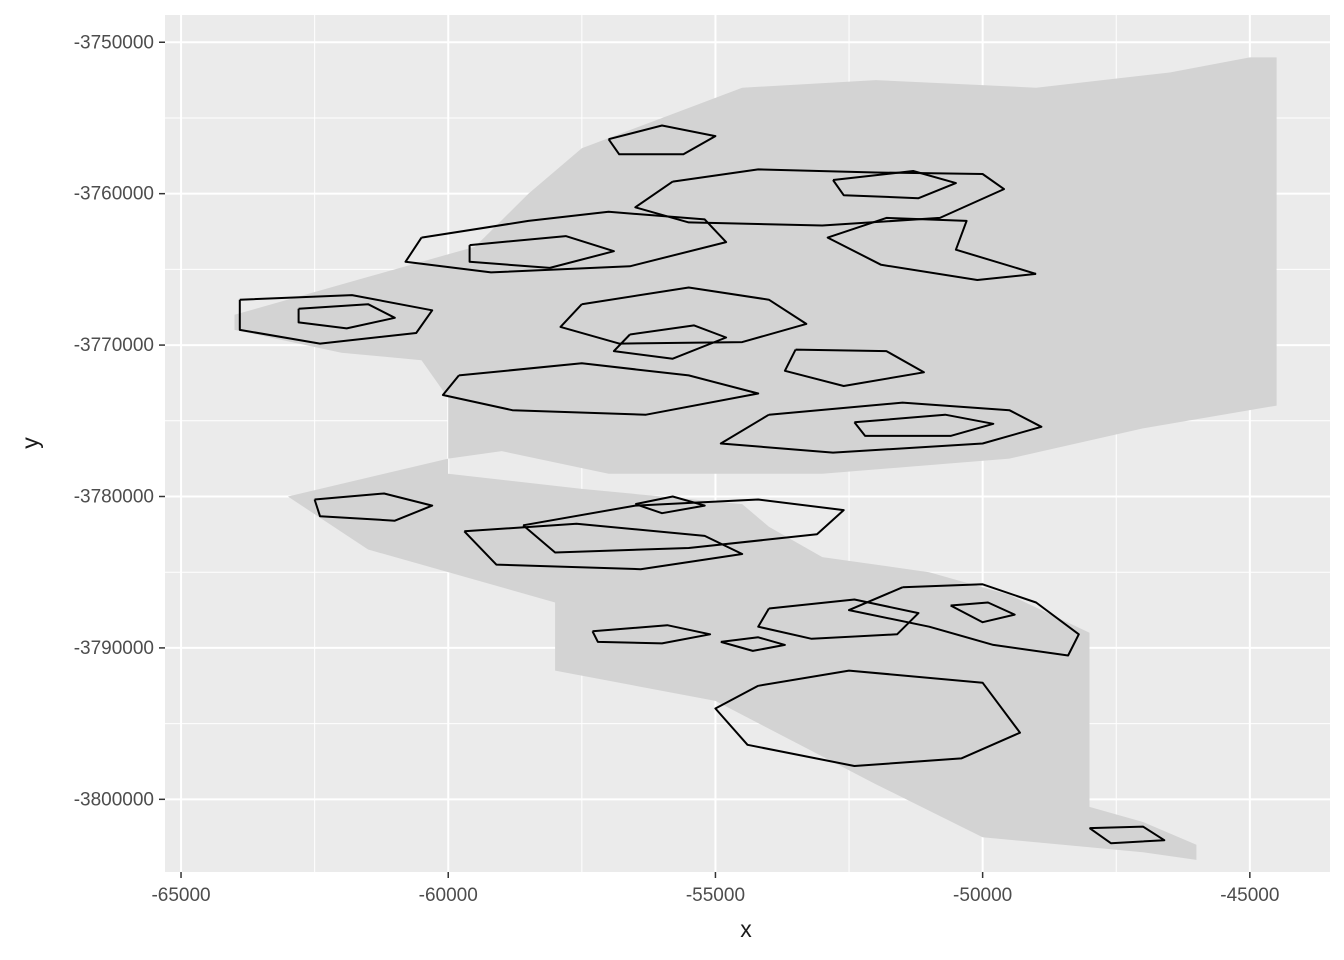  What do you see at coordinates (114, 496) in the screenshot?
I see `y-tick-label: -3780000` at bounding box center [114, 496].